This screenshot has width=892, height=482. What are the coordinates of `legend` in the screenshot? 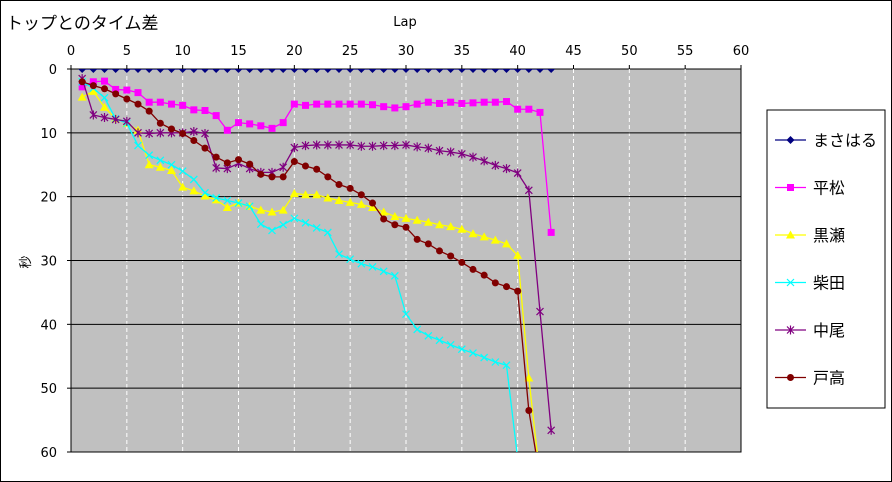 It's located at (826, 259).